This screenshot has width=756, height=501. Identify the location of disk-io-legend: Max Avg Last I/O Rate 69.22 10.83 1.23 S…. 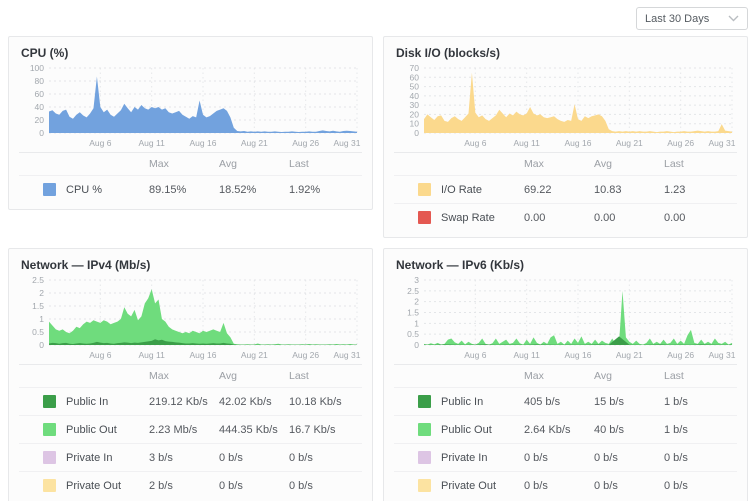
(565, 191).